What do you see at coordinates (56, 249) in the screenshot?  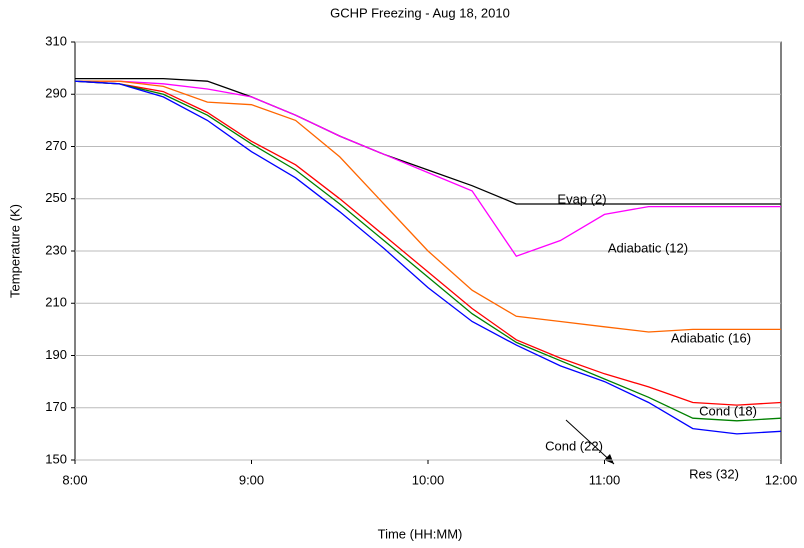 I see `y-tick-label: 230` at bounding box center [56, 249].